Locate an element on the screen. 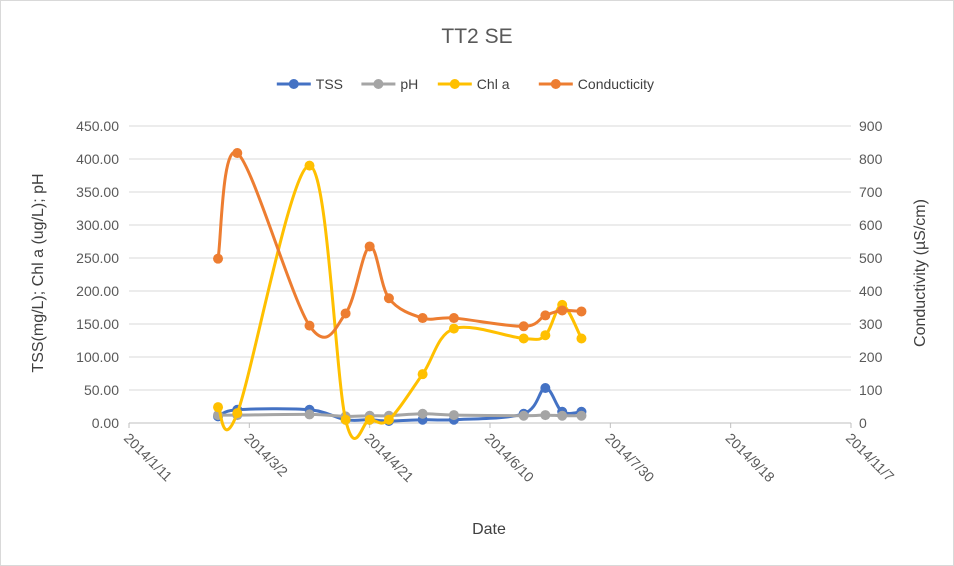 The height and width of the screenshot is (566, 954). left-tick-label: 200.00 is located at coordinates (97, 291).